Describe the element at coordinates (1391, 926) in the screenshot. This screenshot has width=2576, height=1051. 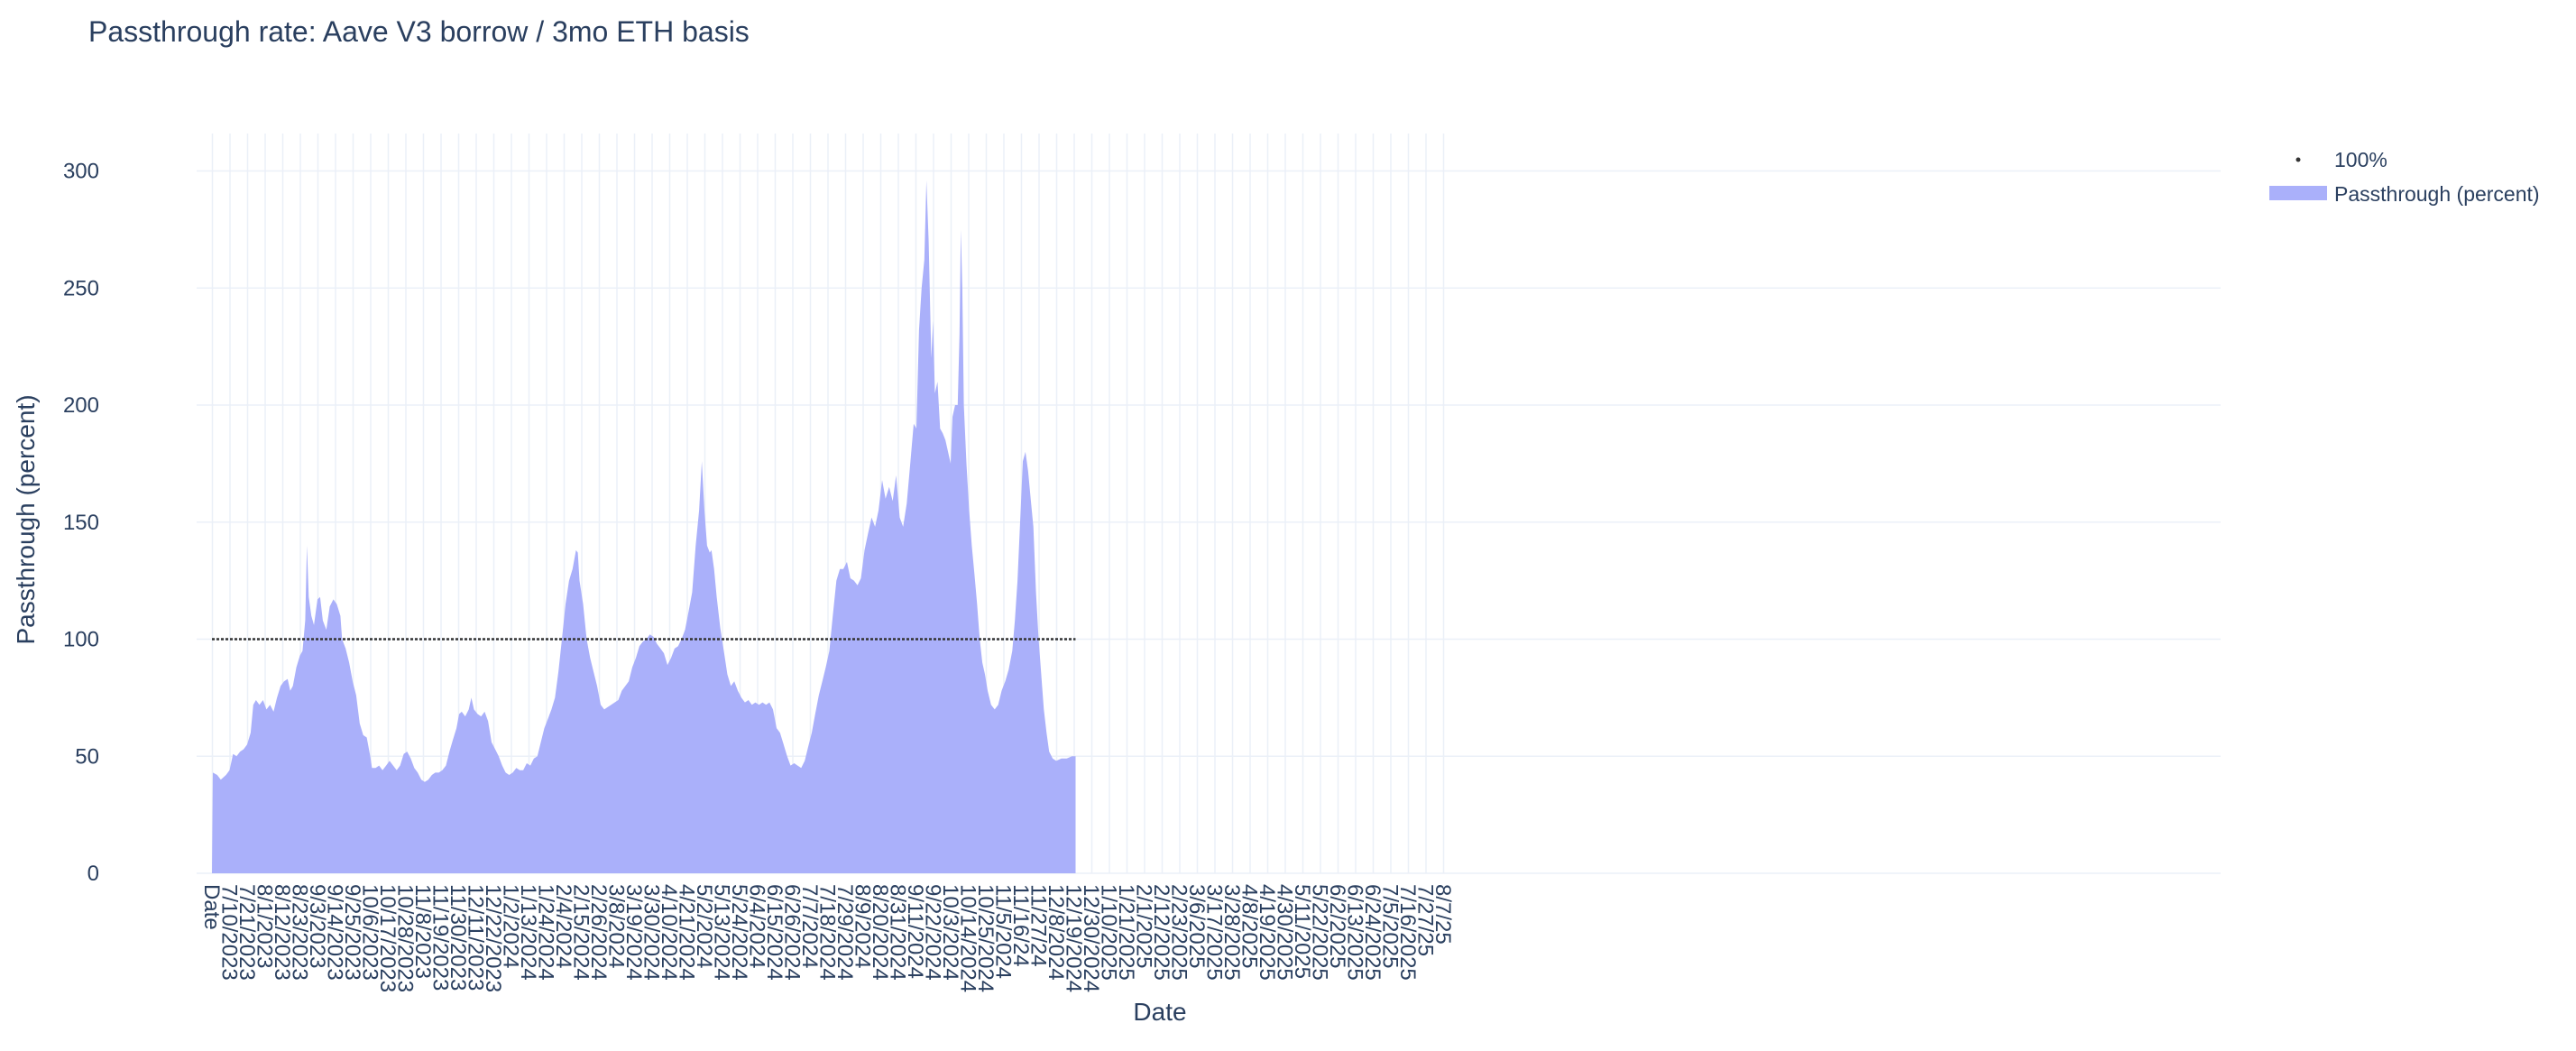
I see `x-tick-label: 7/5/2025` at that location.